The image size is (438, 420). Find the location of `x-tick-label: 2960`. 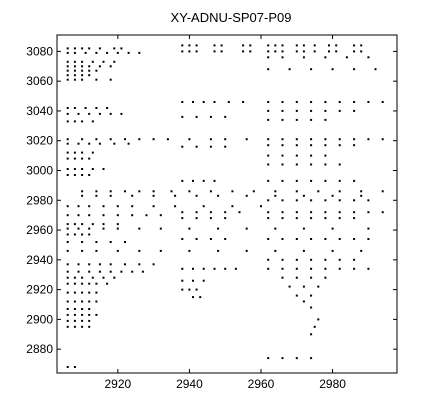

x-tick-label: 2960 is located at coordinates (261, 384).